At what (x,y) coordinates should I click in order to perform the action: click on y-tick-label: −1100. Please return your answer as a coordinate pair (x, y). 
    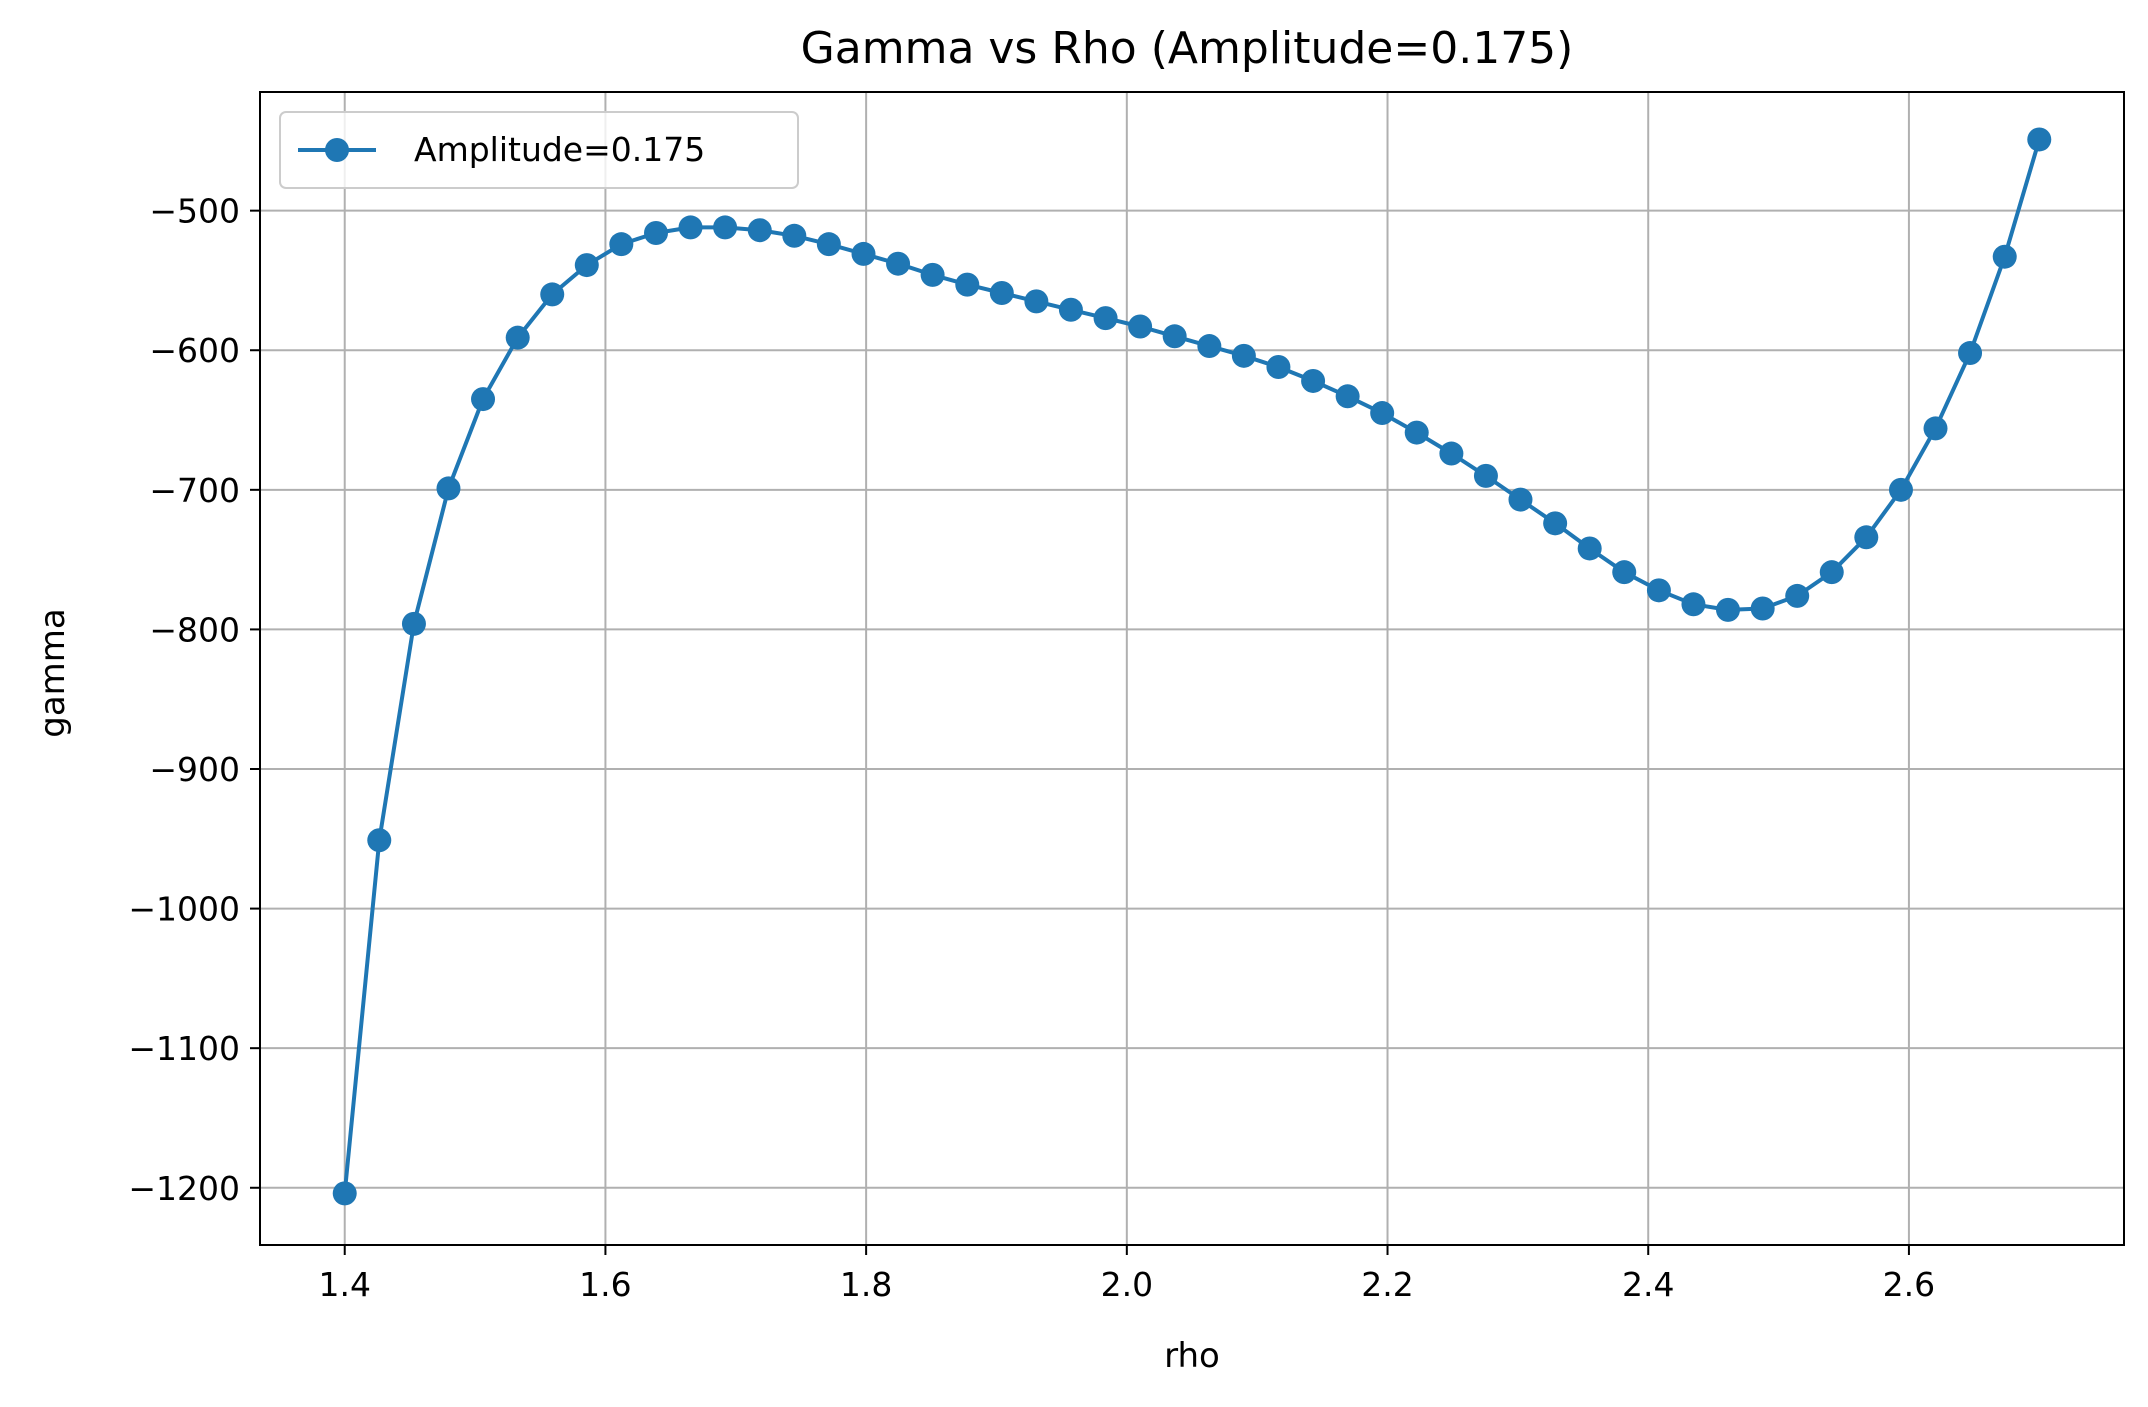
    Looking at the image, I should click on (184, 1048).